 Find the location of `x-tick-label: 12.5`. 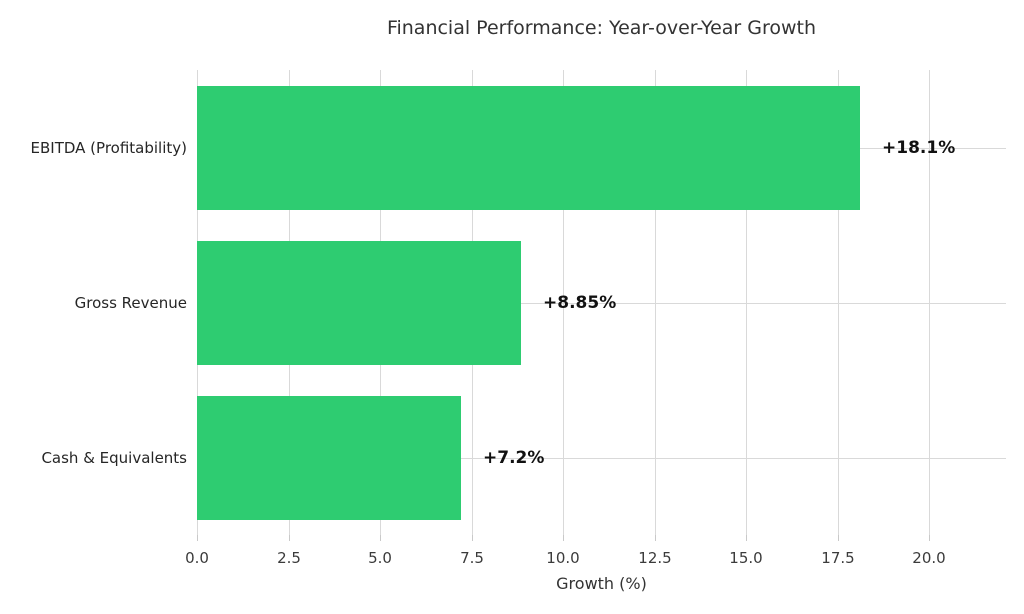

x-tick-label: 12.5 is located at coordinates (655, 558).